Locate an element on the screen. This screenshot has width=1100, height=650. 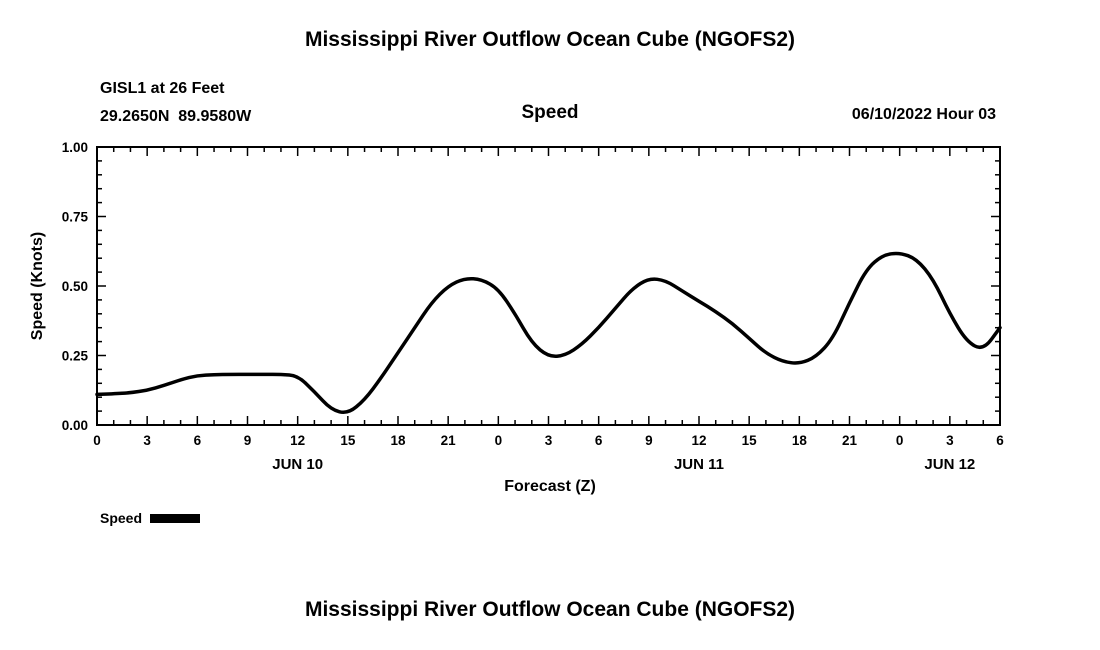
model-run-timestamp: 06/10/2022 Hour 03 is located at coordinates (923, 114).